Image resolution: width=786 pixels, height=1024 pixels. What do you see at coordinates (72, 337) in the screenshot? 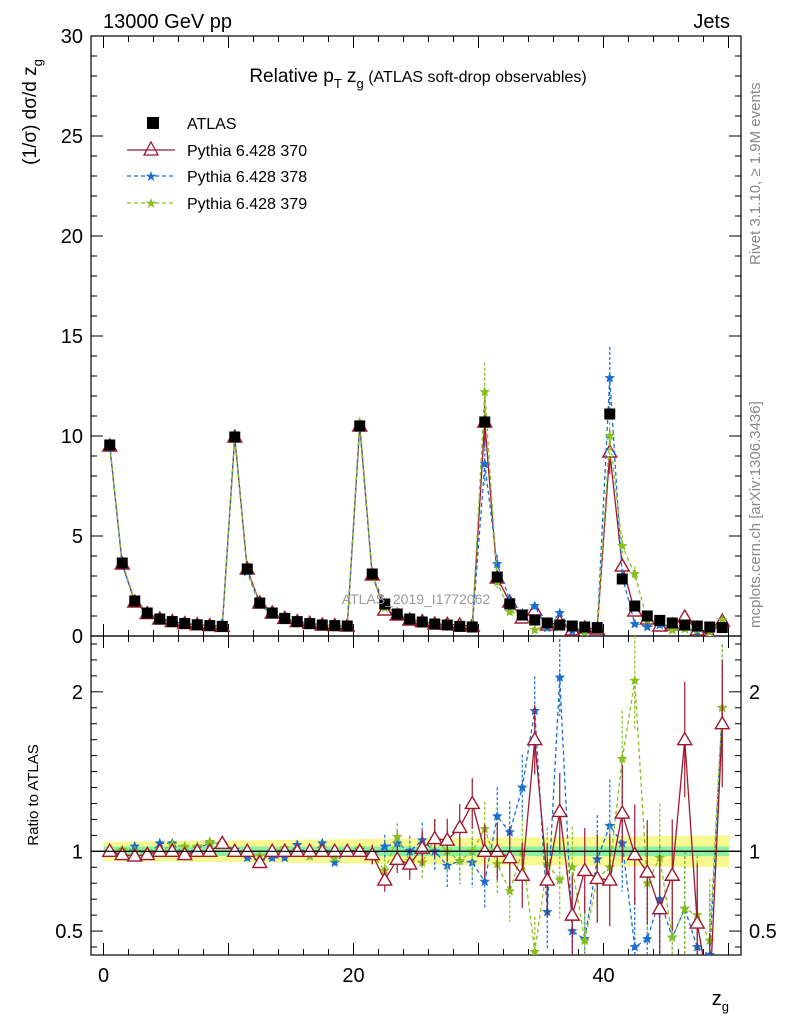
I see `y-tick-label: 15` at bounding box center [72, 337].